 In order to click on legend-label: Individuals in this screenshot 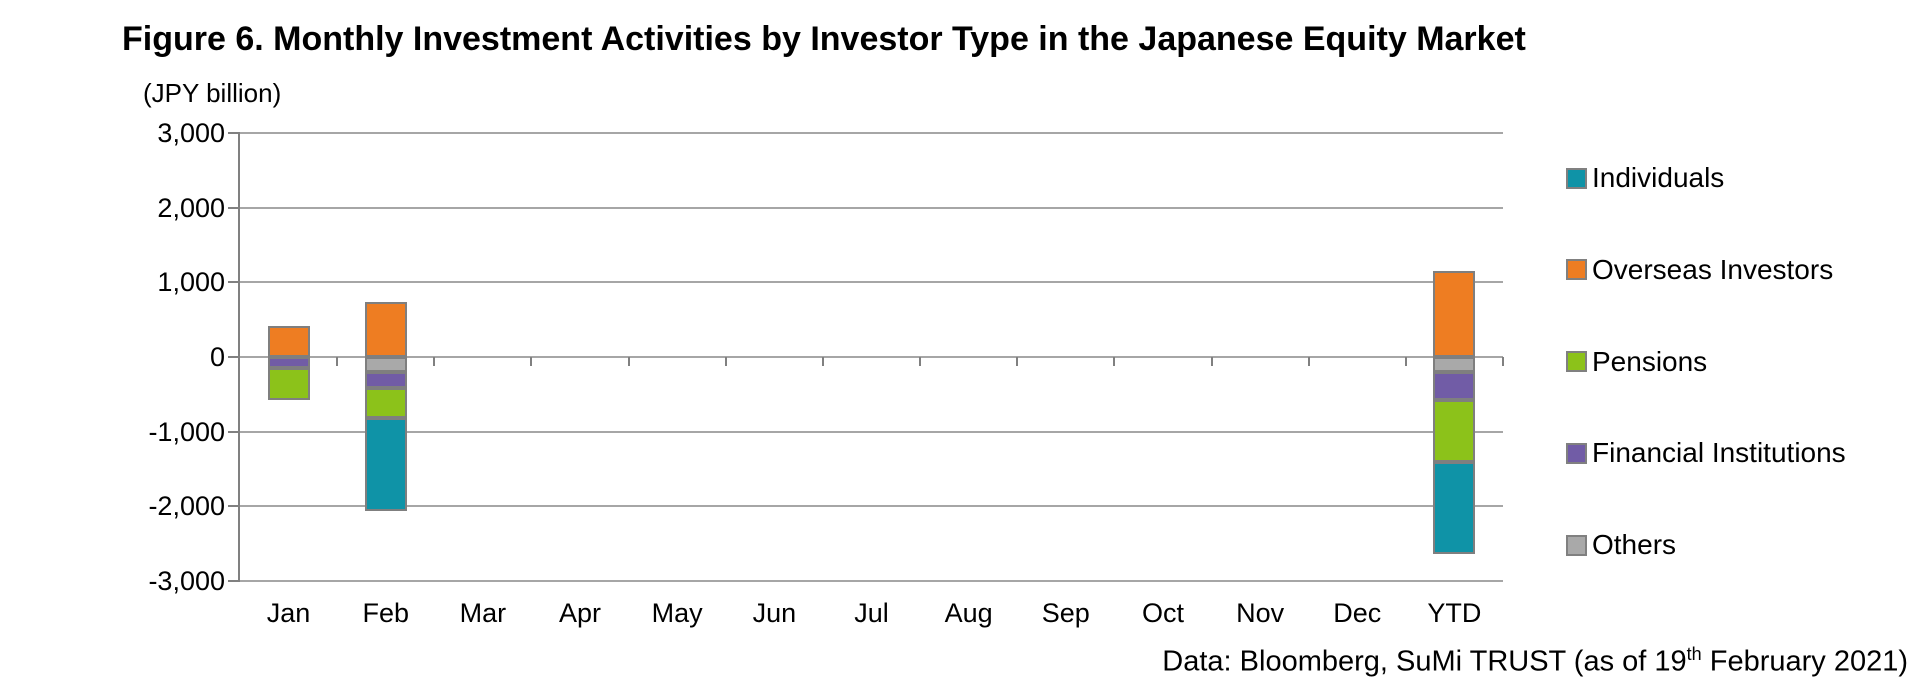, I will do `click(1658, 177)`.